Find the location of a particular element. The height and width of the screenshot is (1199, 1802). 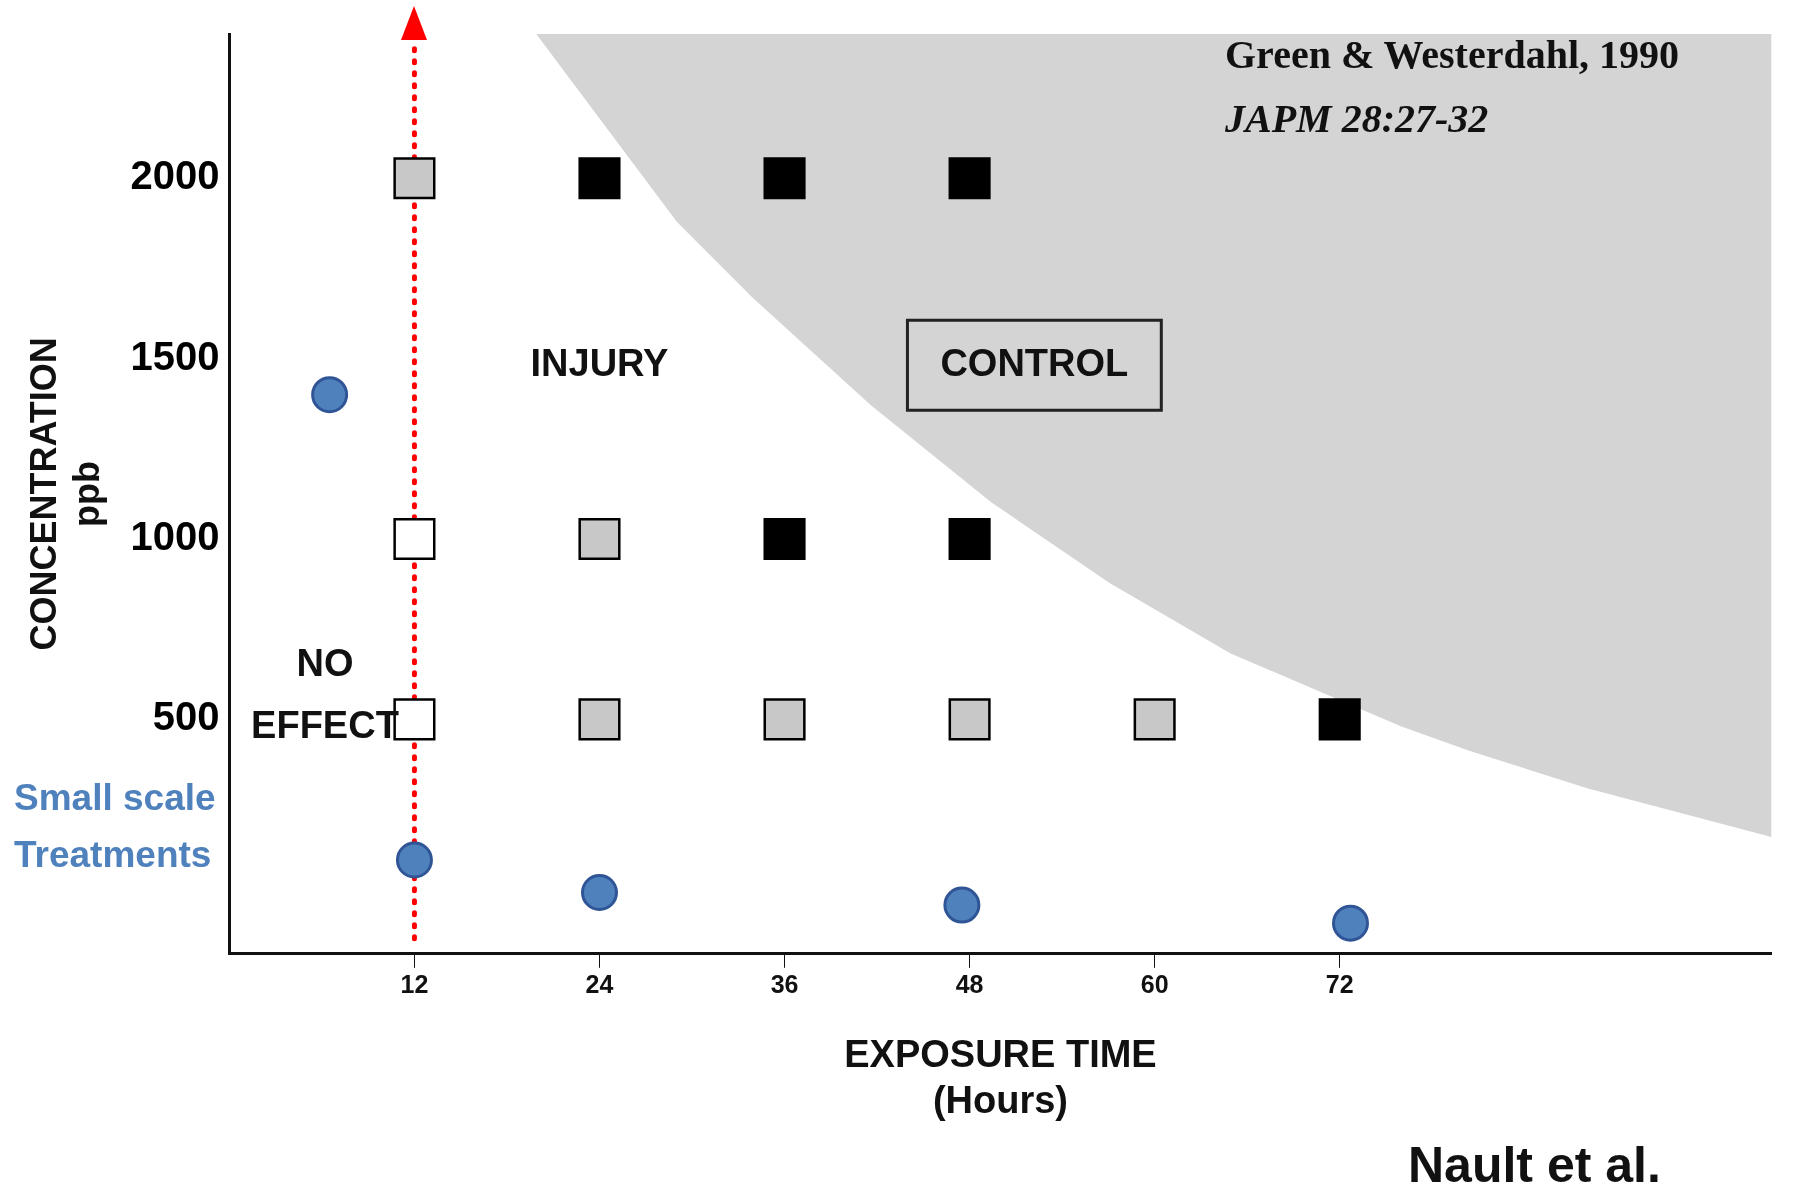

y-tick-label: 500 is located at coordinates (186, 716).